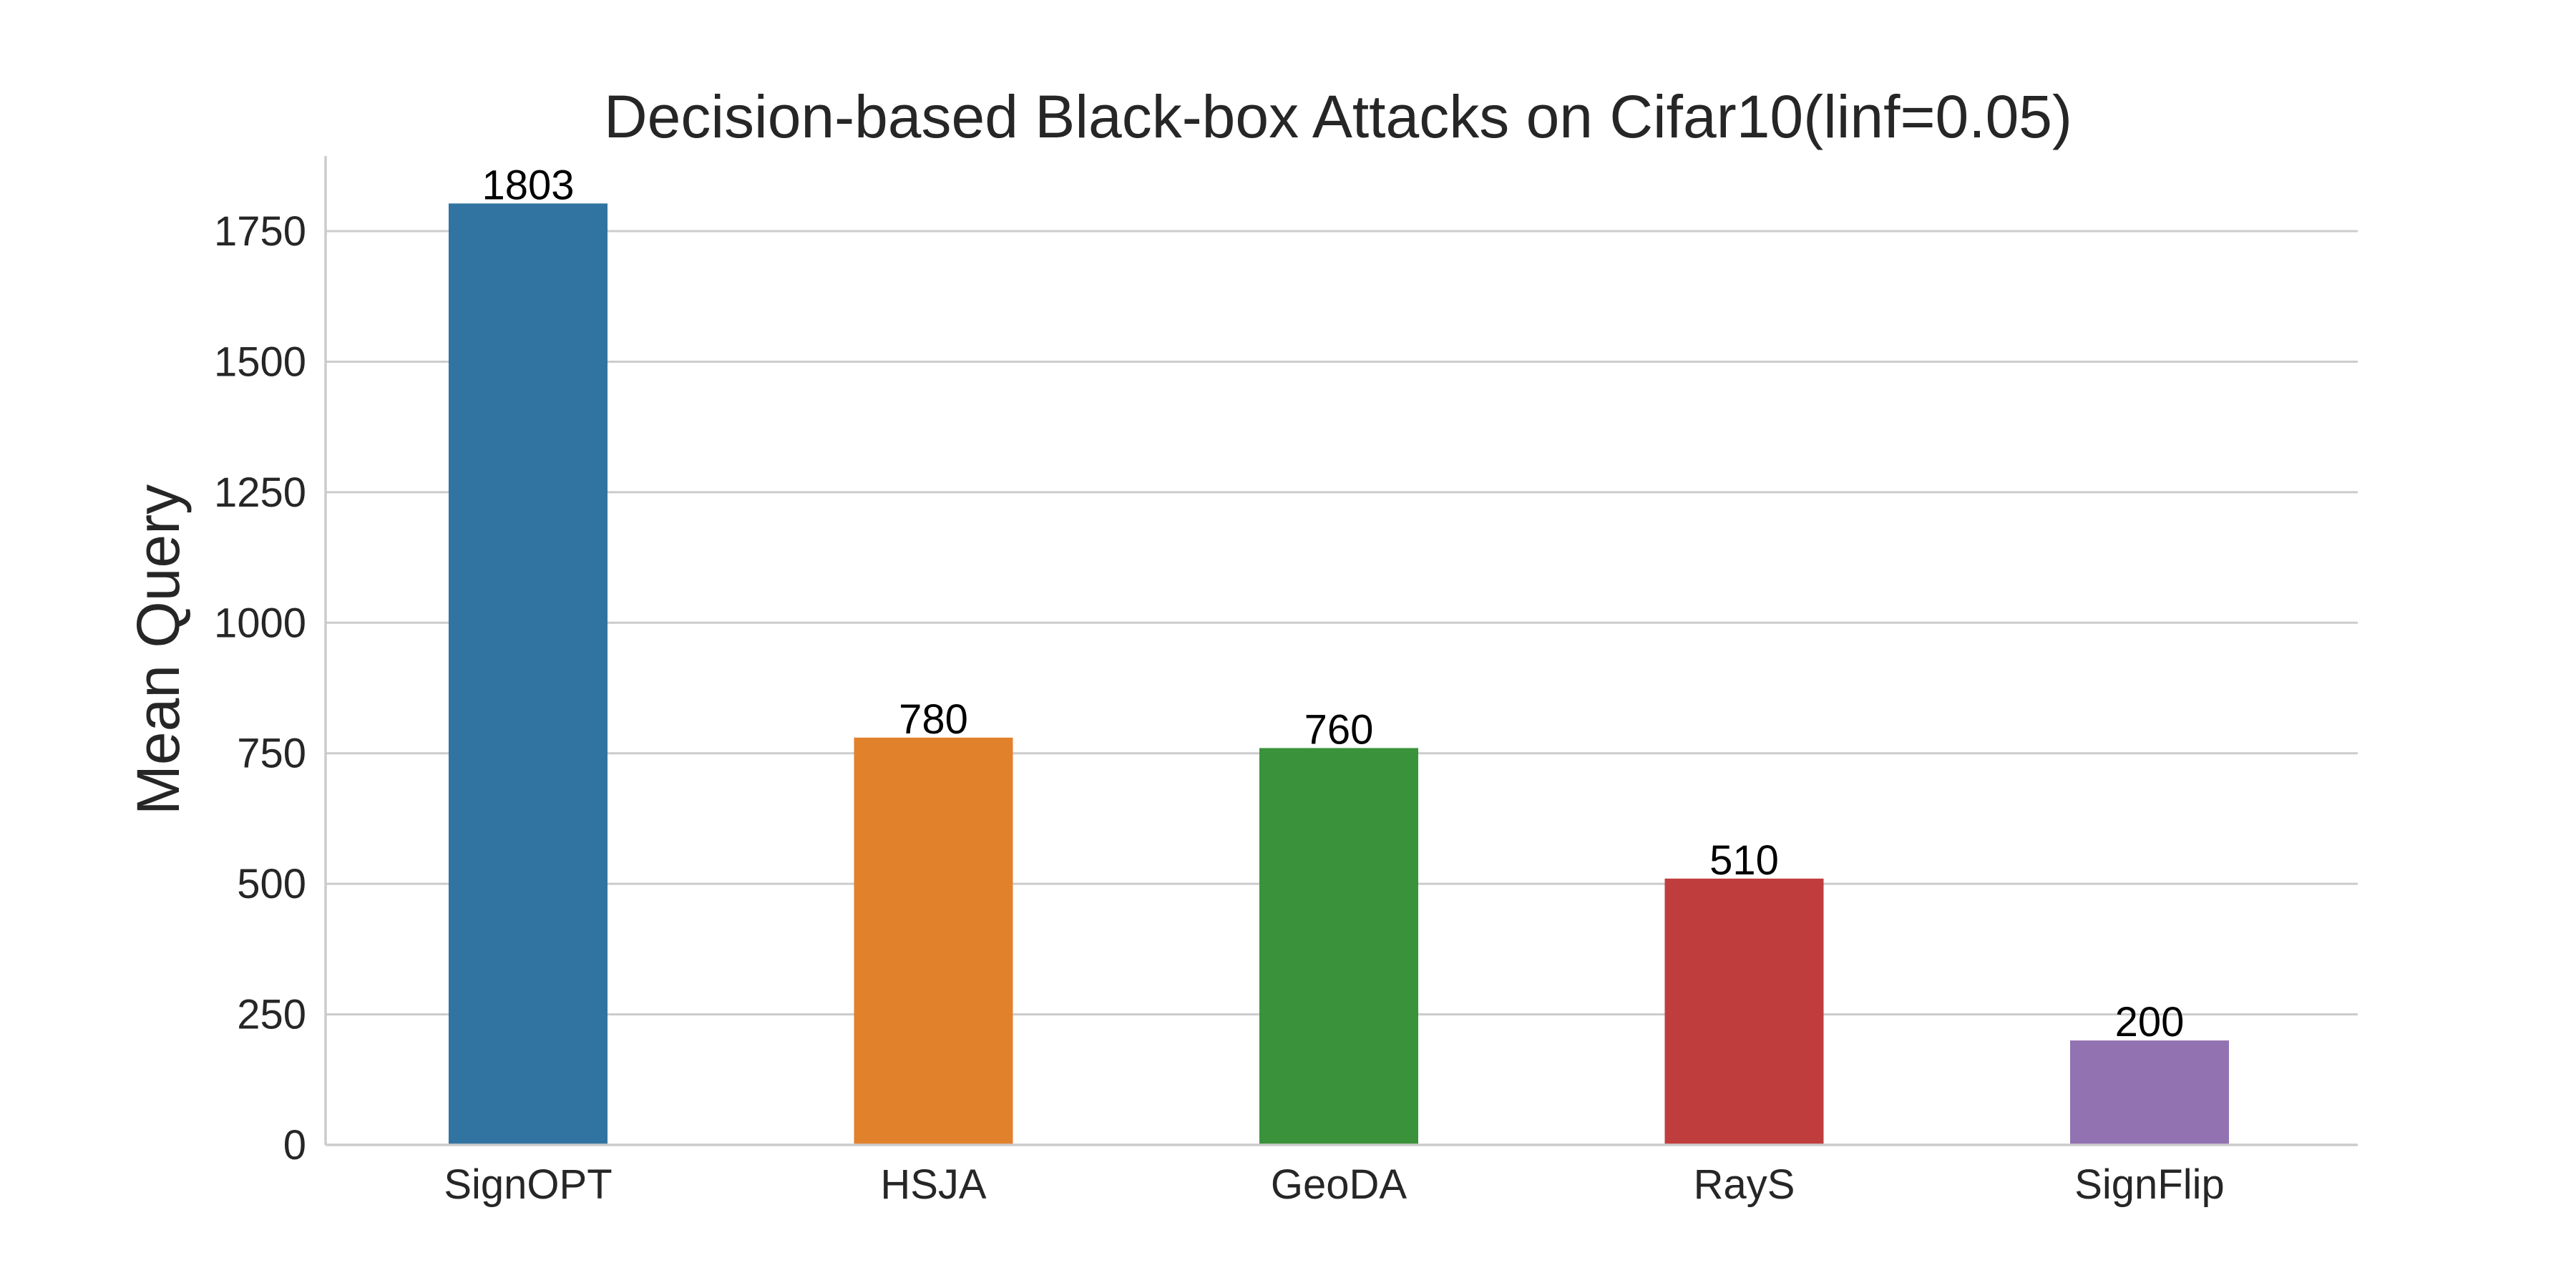 This screenshot has height=1288, width=2576. What do you see at coordinates (294, 1145) in the screenshot?
I see `y-tick-label: 0` at bounding box center [294, 1145].